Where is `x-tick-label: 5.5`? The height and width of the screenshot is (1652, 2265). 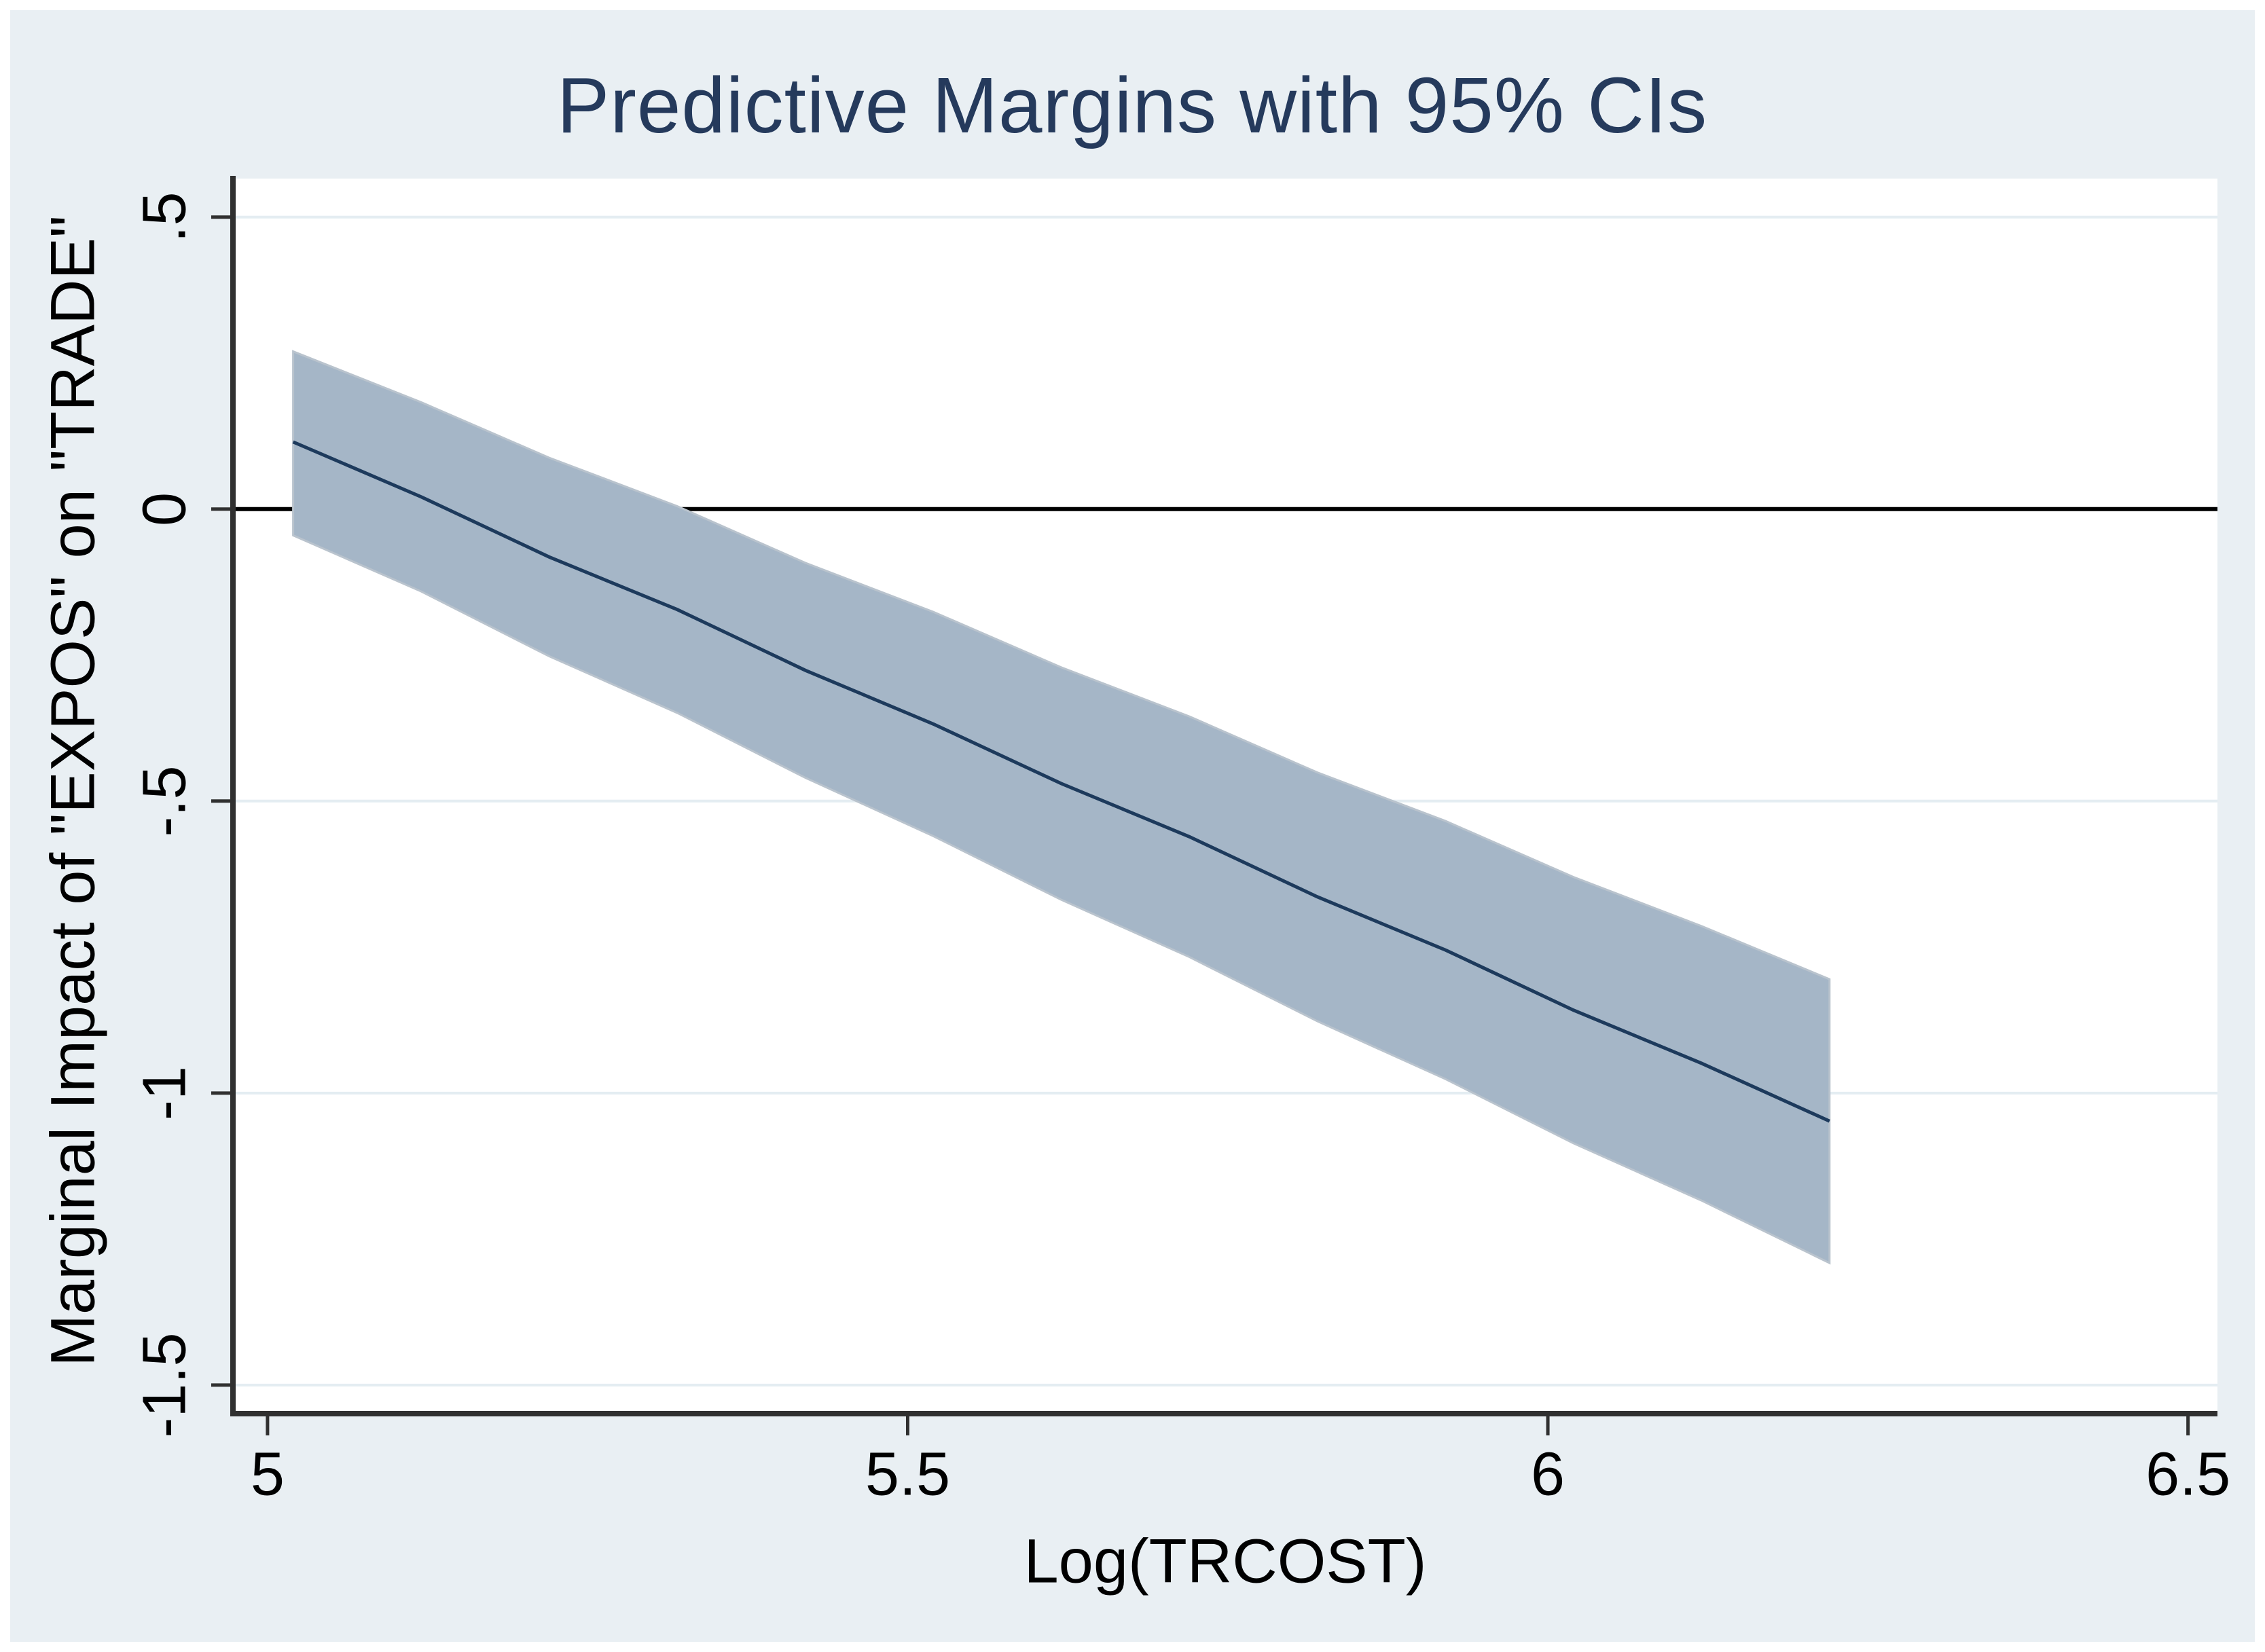 x-tick-label: 5.5 is located at coordinates (908, 1475).